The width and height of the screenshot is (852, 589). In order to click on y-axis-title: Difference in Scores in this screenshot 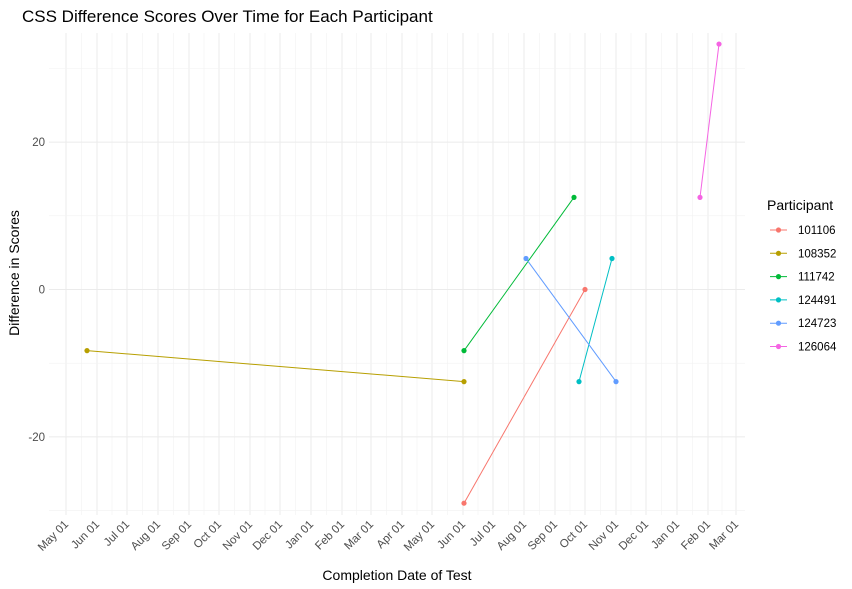, I will do `click(14, 273)`.